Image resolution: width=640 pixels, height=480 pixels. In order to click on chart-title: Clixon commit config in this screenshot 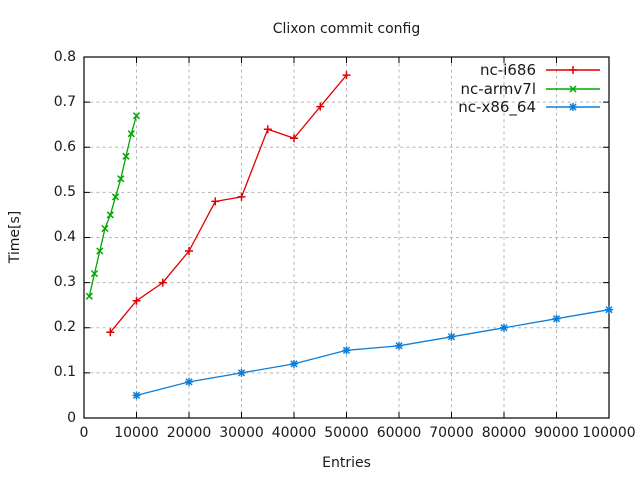, I will do `click(346, 29)`.